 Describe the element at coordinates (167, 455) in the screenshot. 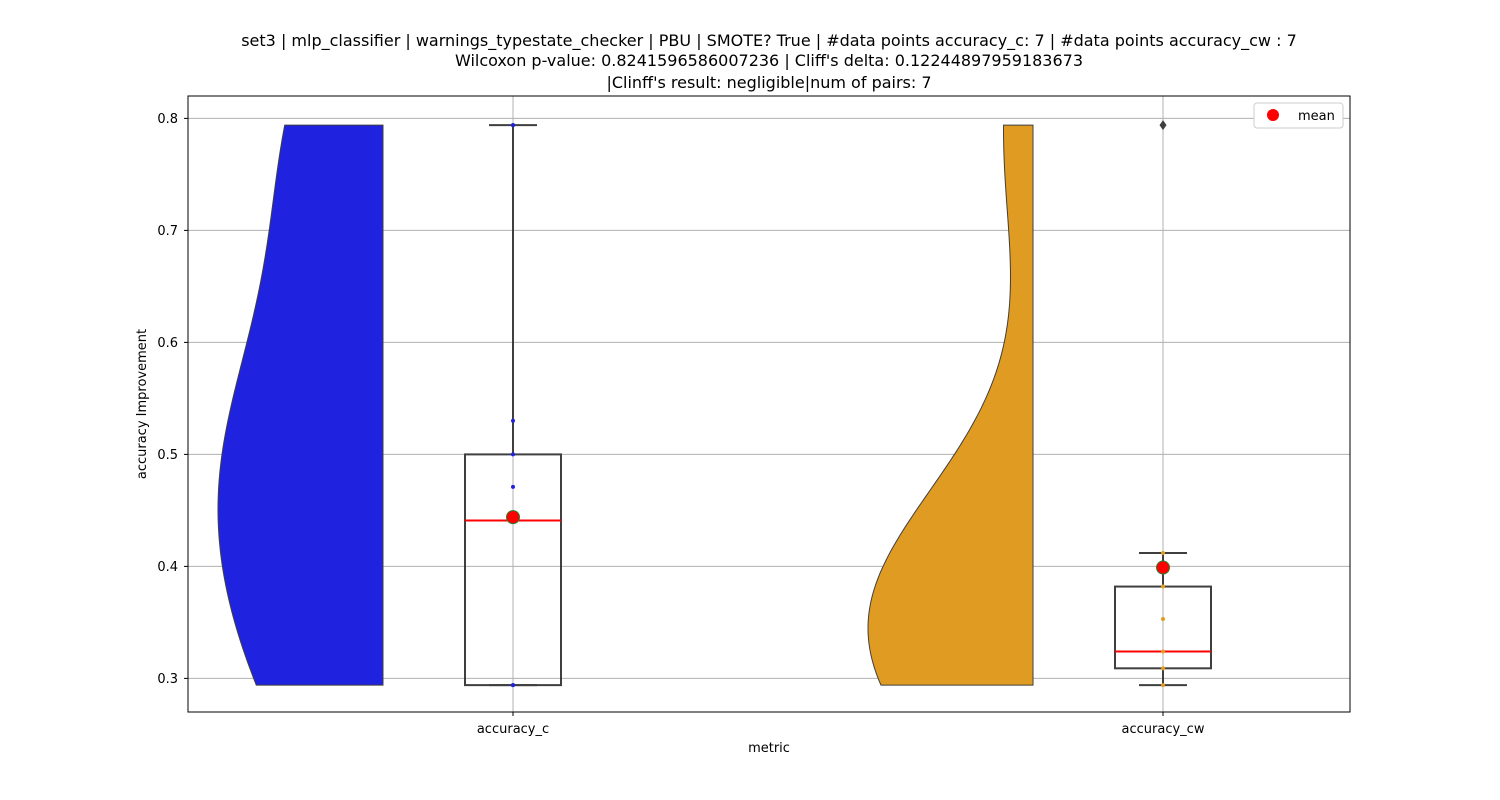

I see `y-tick-label: 0.5` at that location.